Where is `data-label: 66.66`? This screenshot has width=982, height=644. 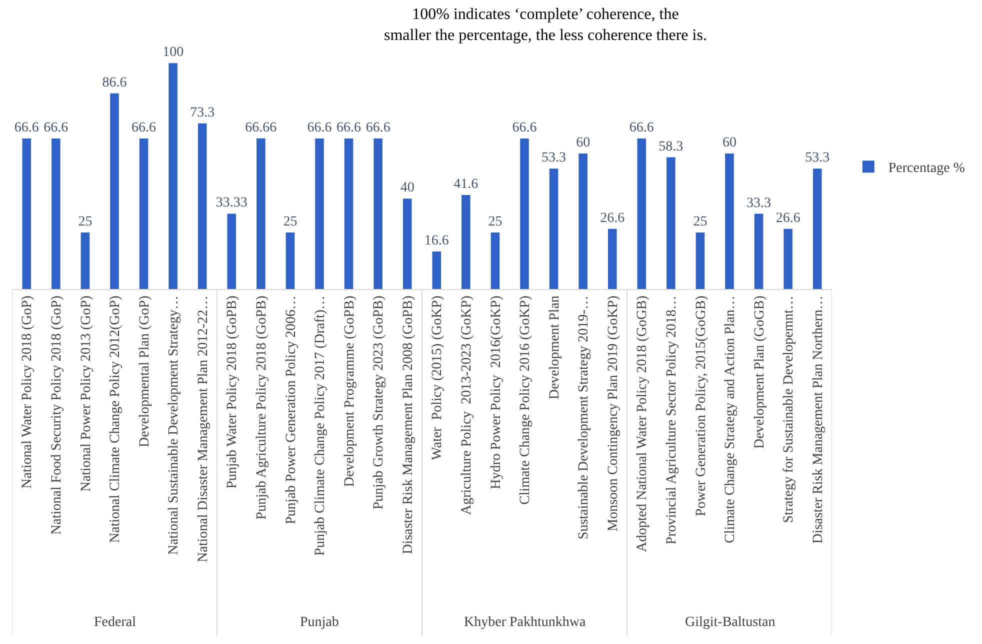 data-label: 66.66 is located at coordinates (261, 128).